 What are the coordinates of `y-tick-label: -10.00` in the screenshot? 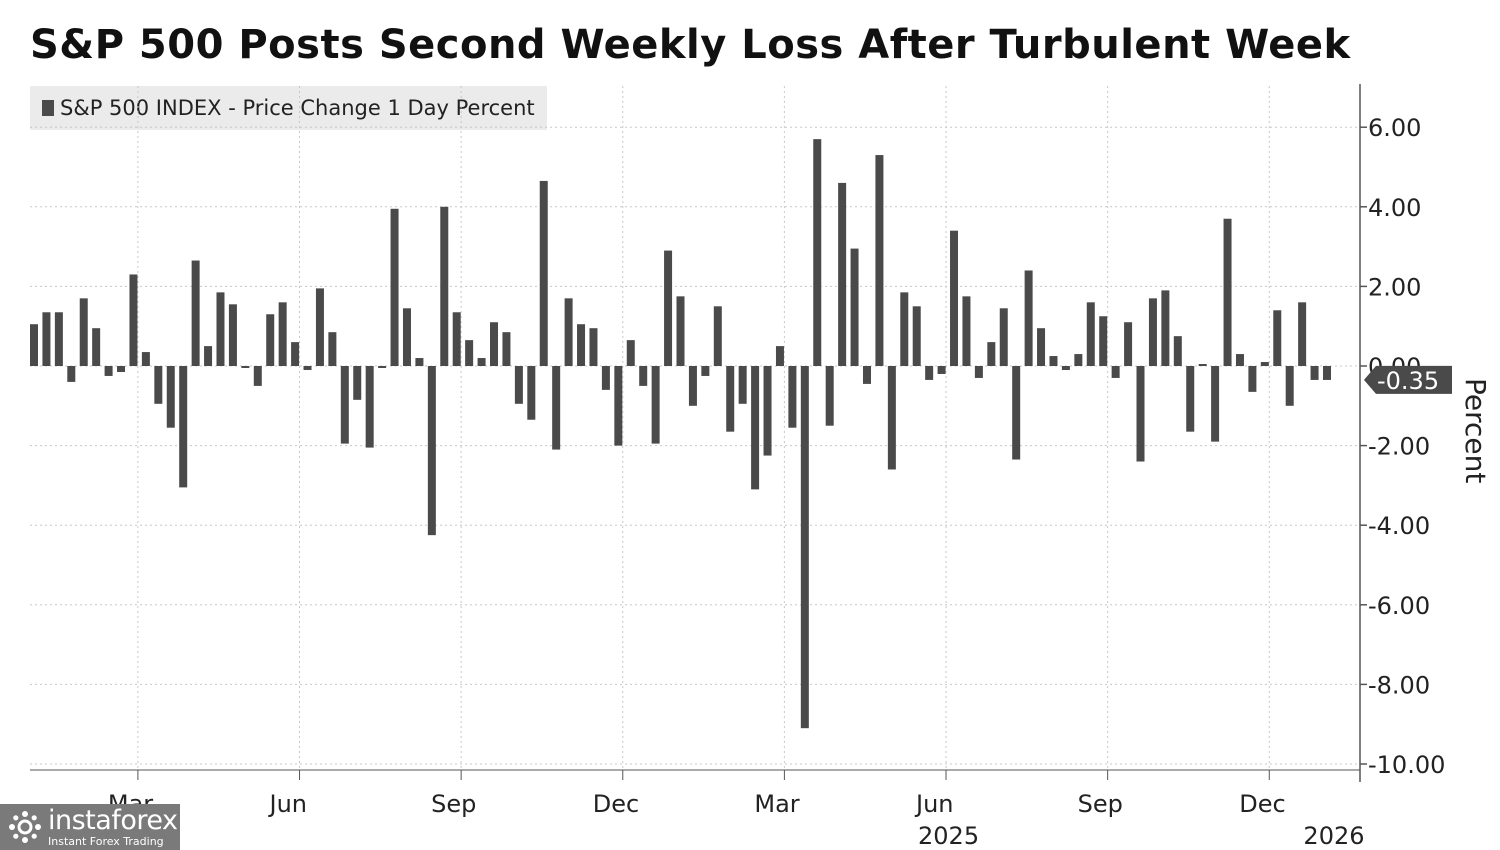 It's located at (1406, 765).